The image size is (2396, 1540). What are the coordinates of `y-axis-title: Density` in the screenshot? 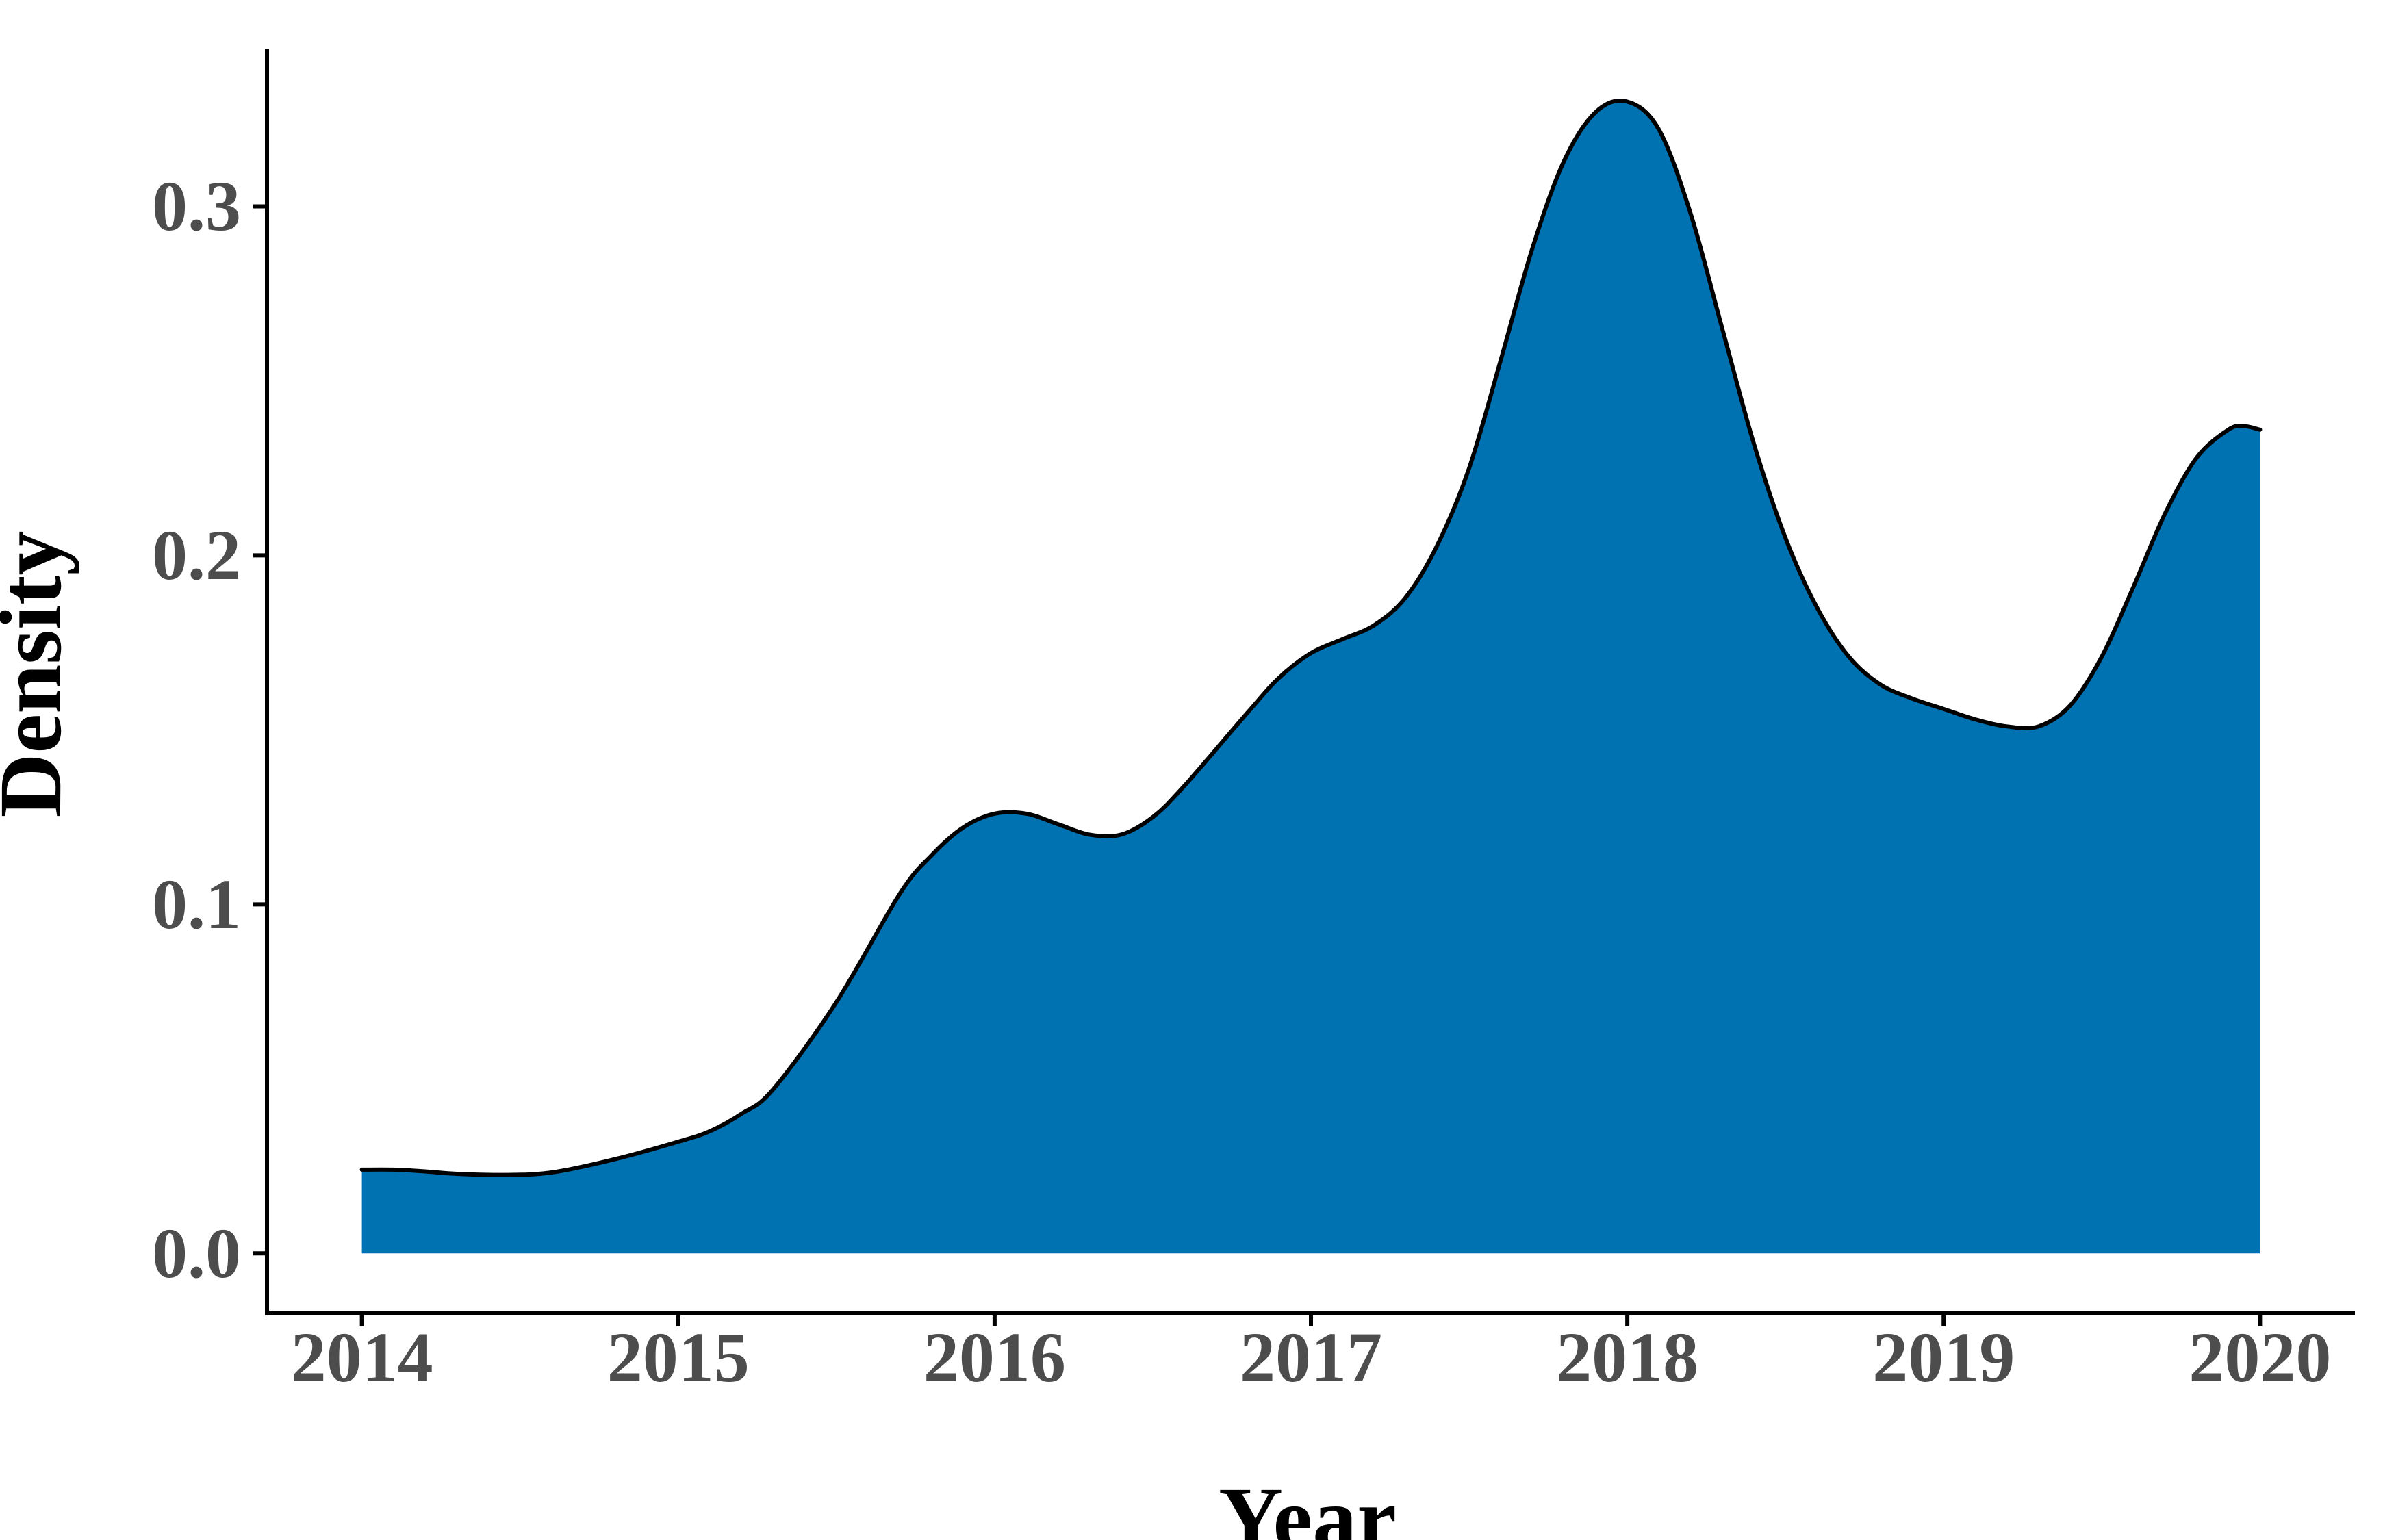 It's located at (40, 674).